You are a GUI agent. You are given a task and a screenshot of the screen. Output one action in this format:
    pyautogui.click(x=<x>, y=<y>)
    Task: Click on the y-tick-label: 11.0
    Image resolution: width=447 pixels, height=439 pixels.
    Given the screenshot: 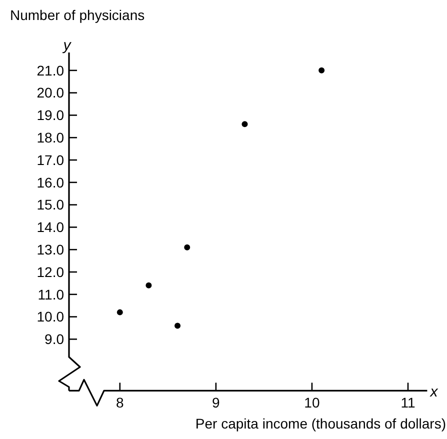 What is the action you would take?
    pyautogui.click(x=51, y=294)
    